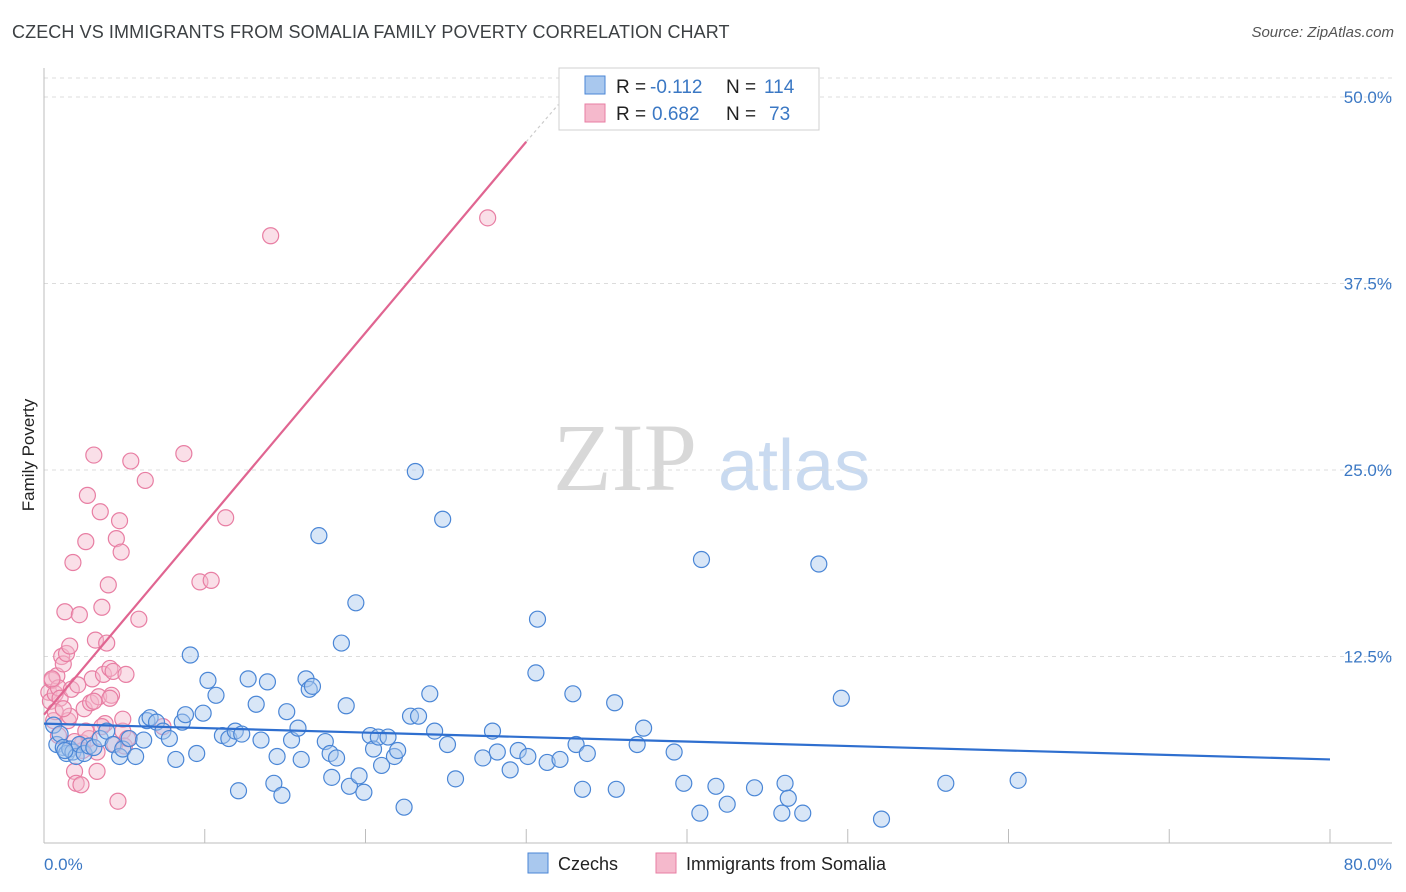 This screenshot has width=1406, height=892. Describe the element at coordinates (631, 87) in the screenshot. I see `legend-r-label-czechs: R =` at that location.